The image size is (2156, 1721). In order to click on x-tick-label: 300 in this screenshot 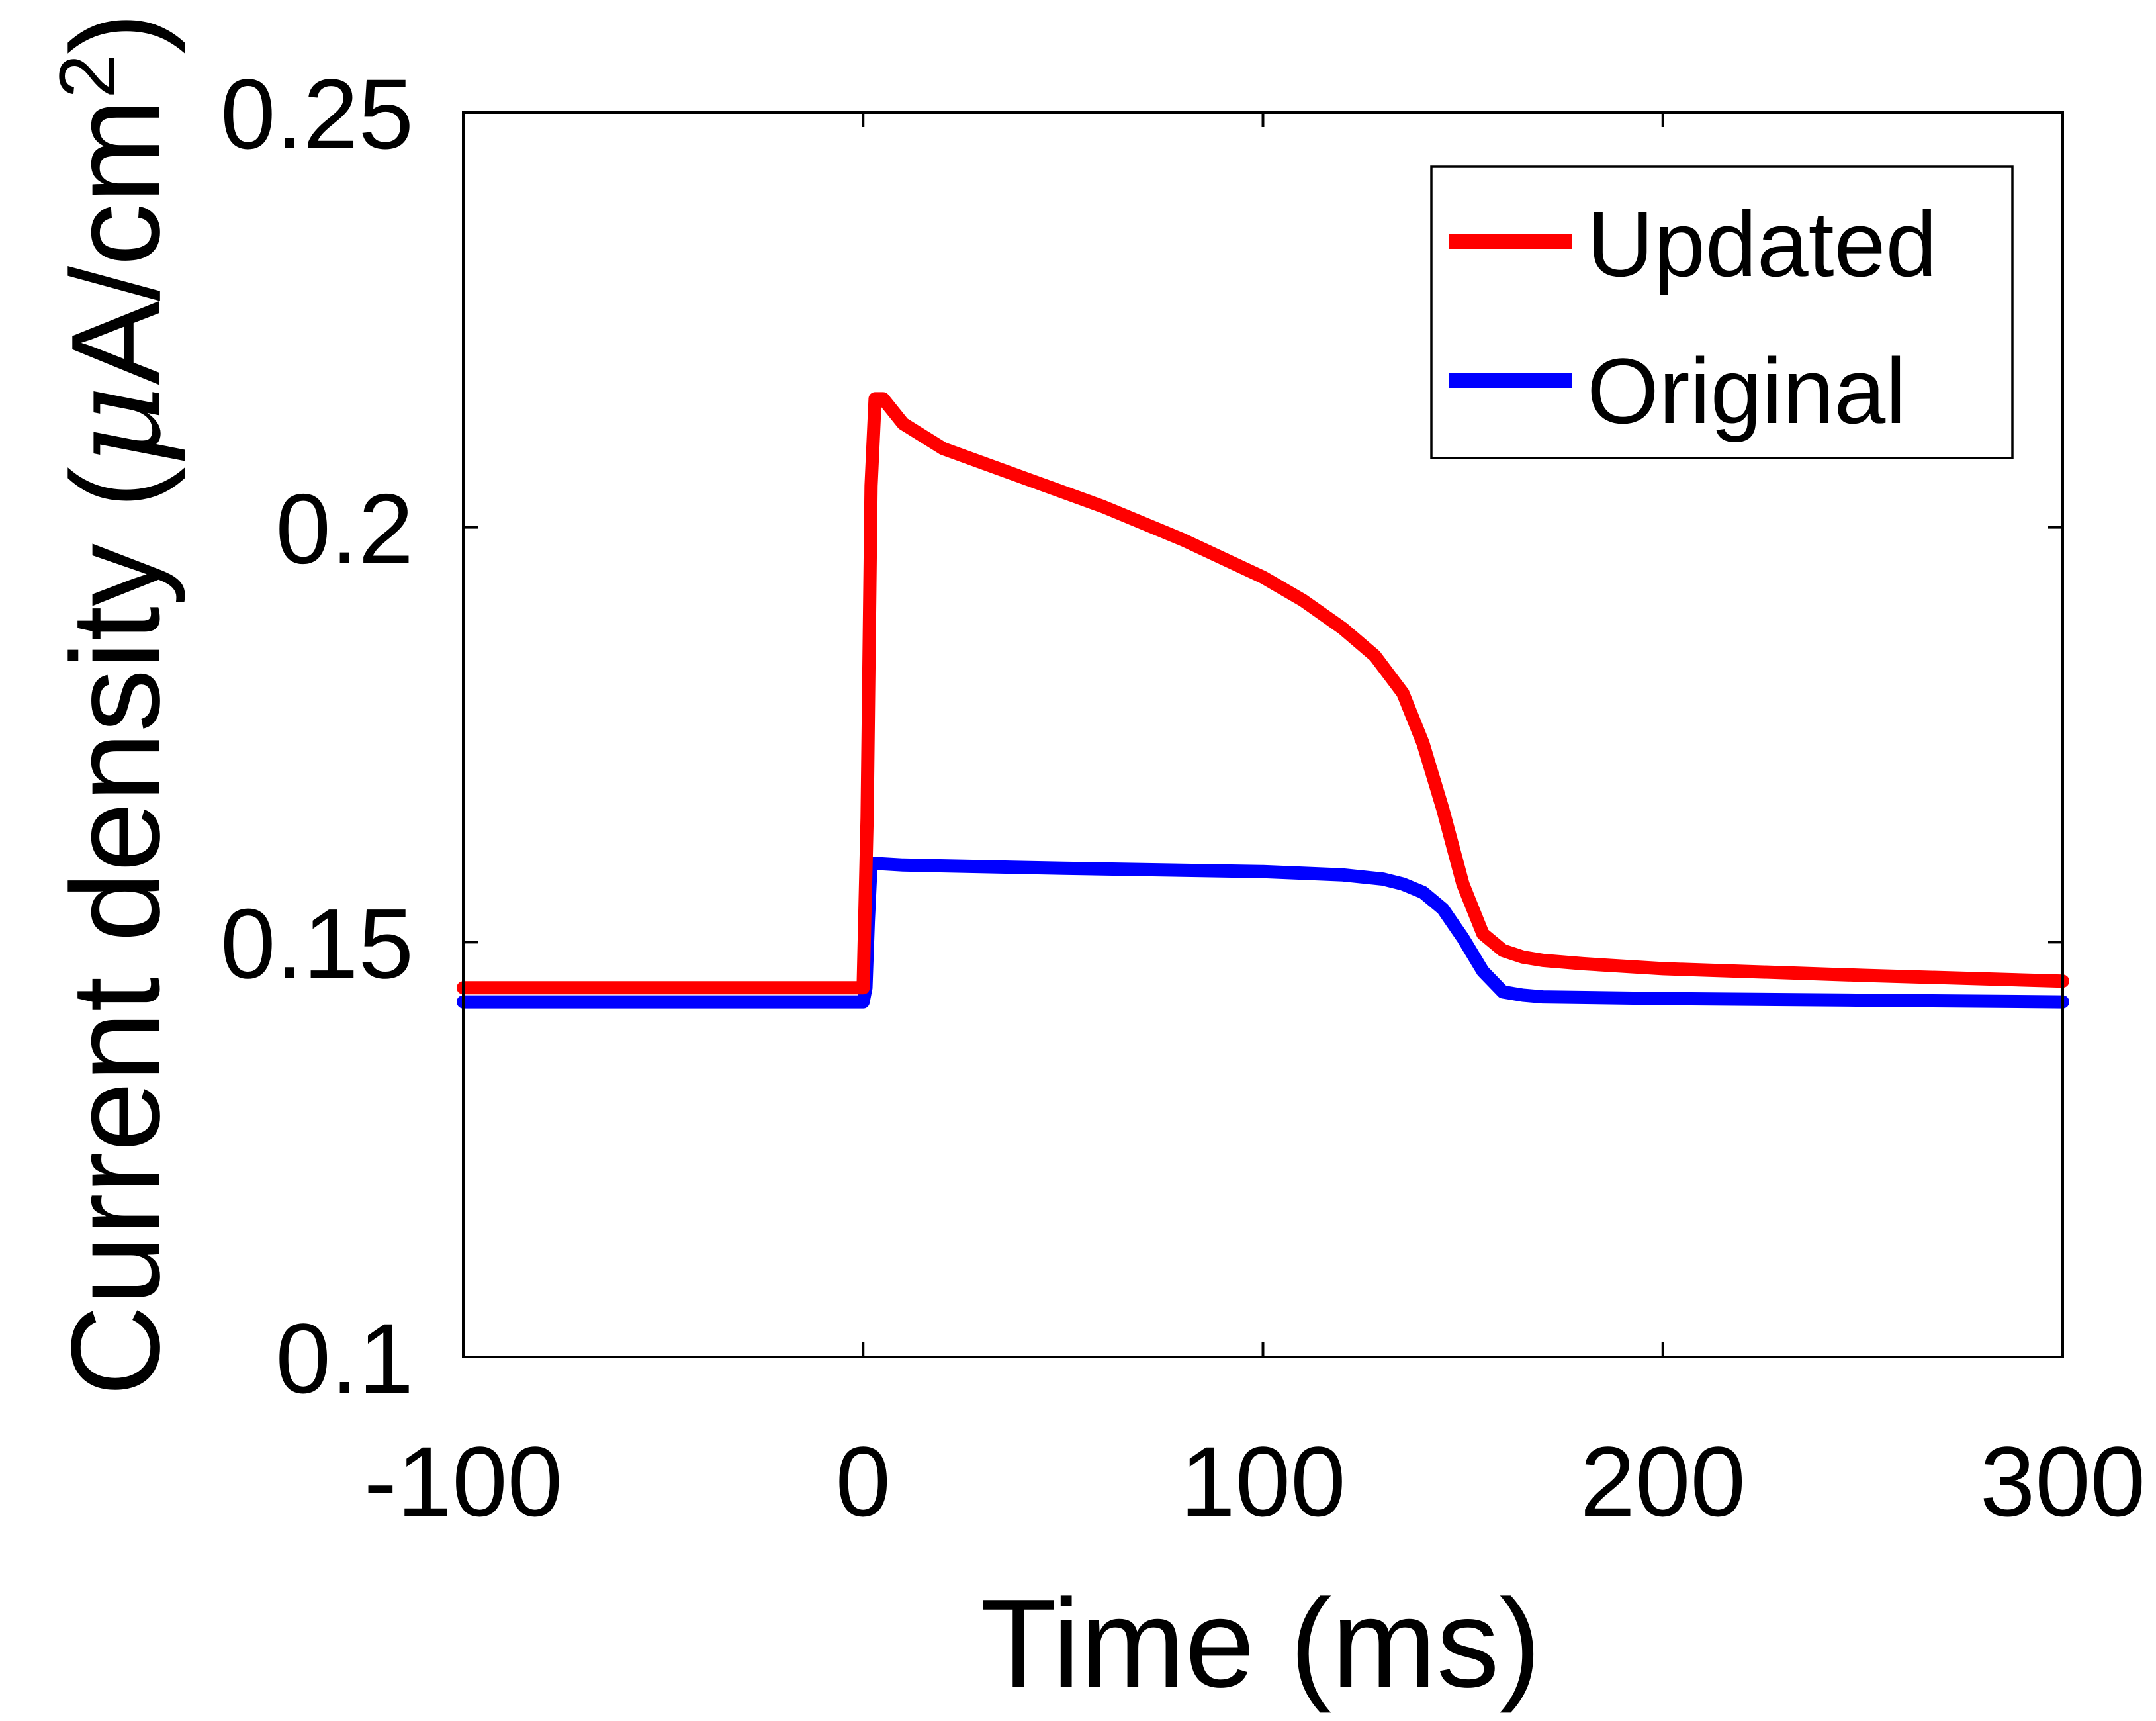, I will do `click(2062, 1481)`.